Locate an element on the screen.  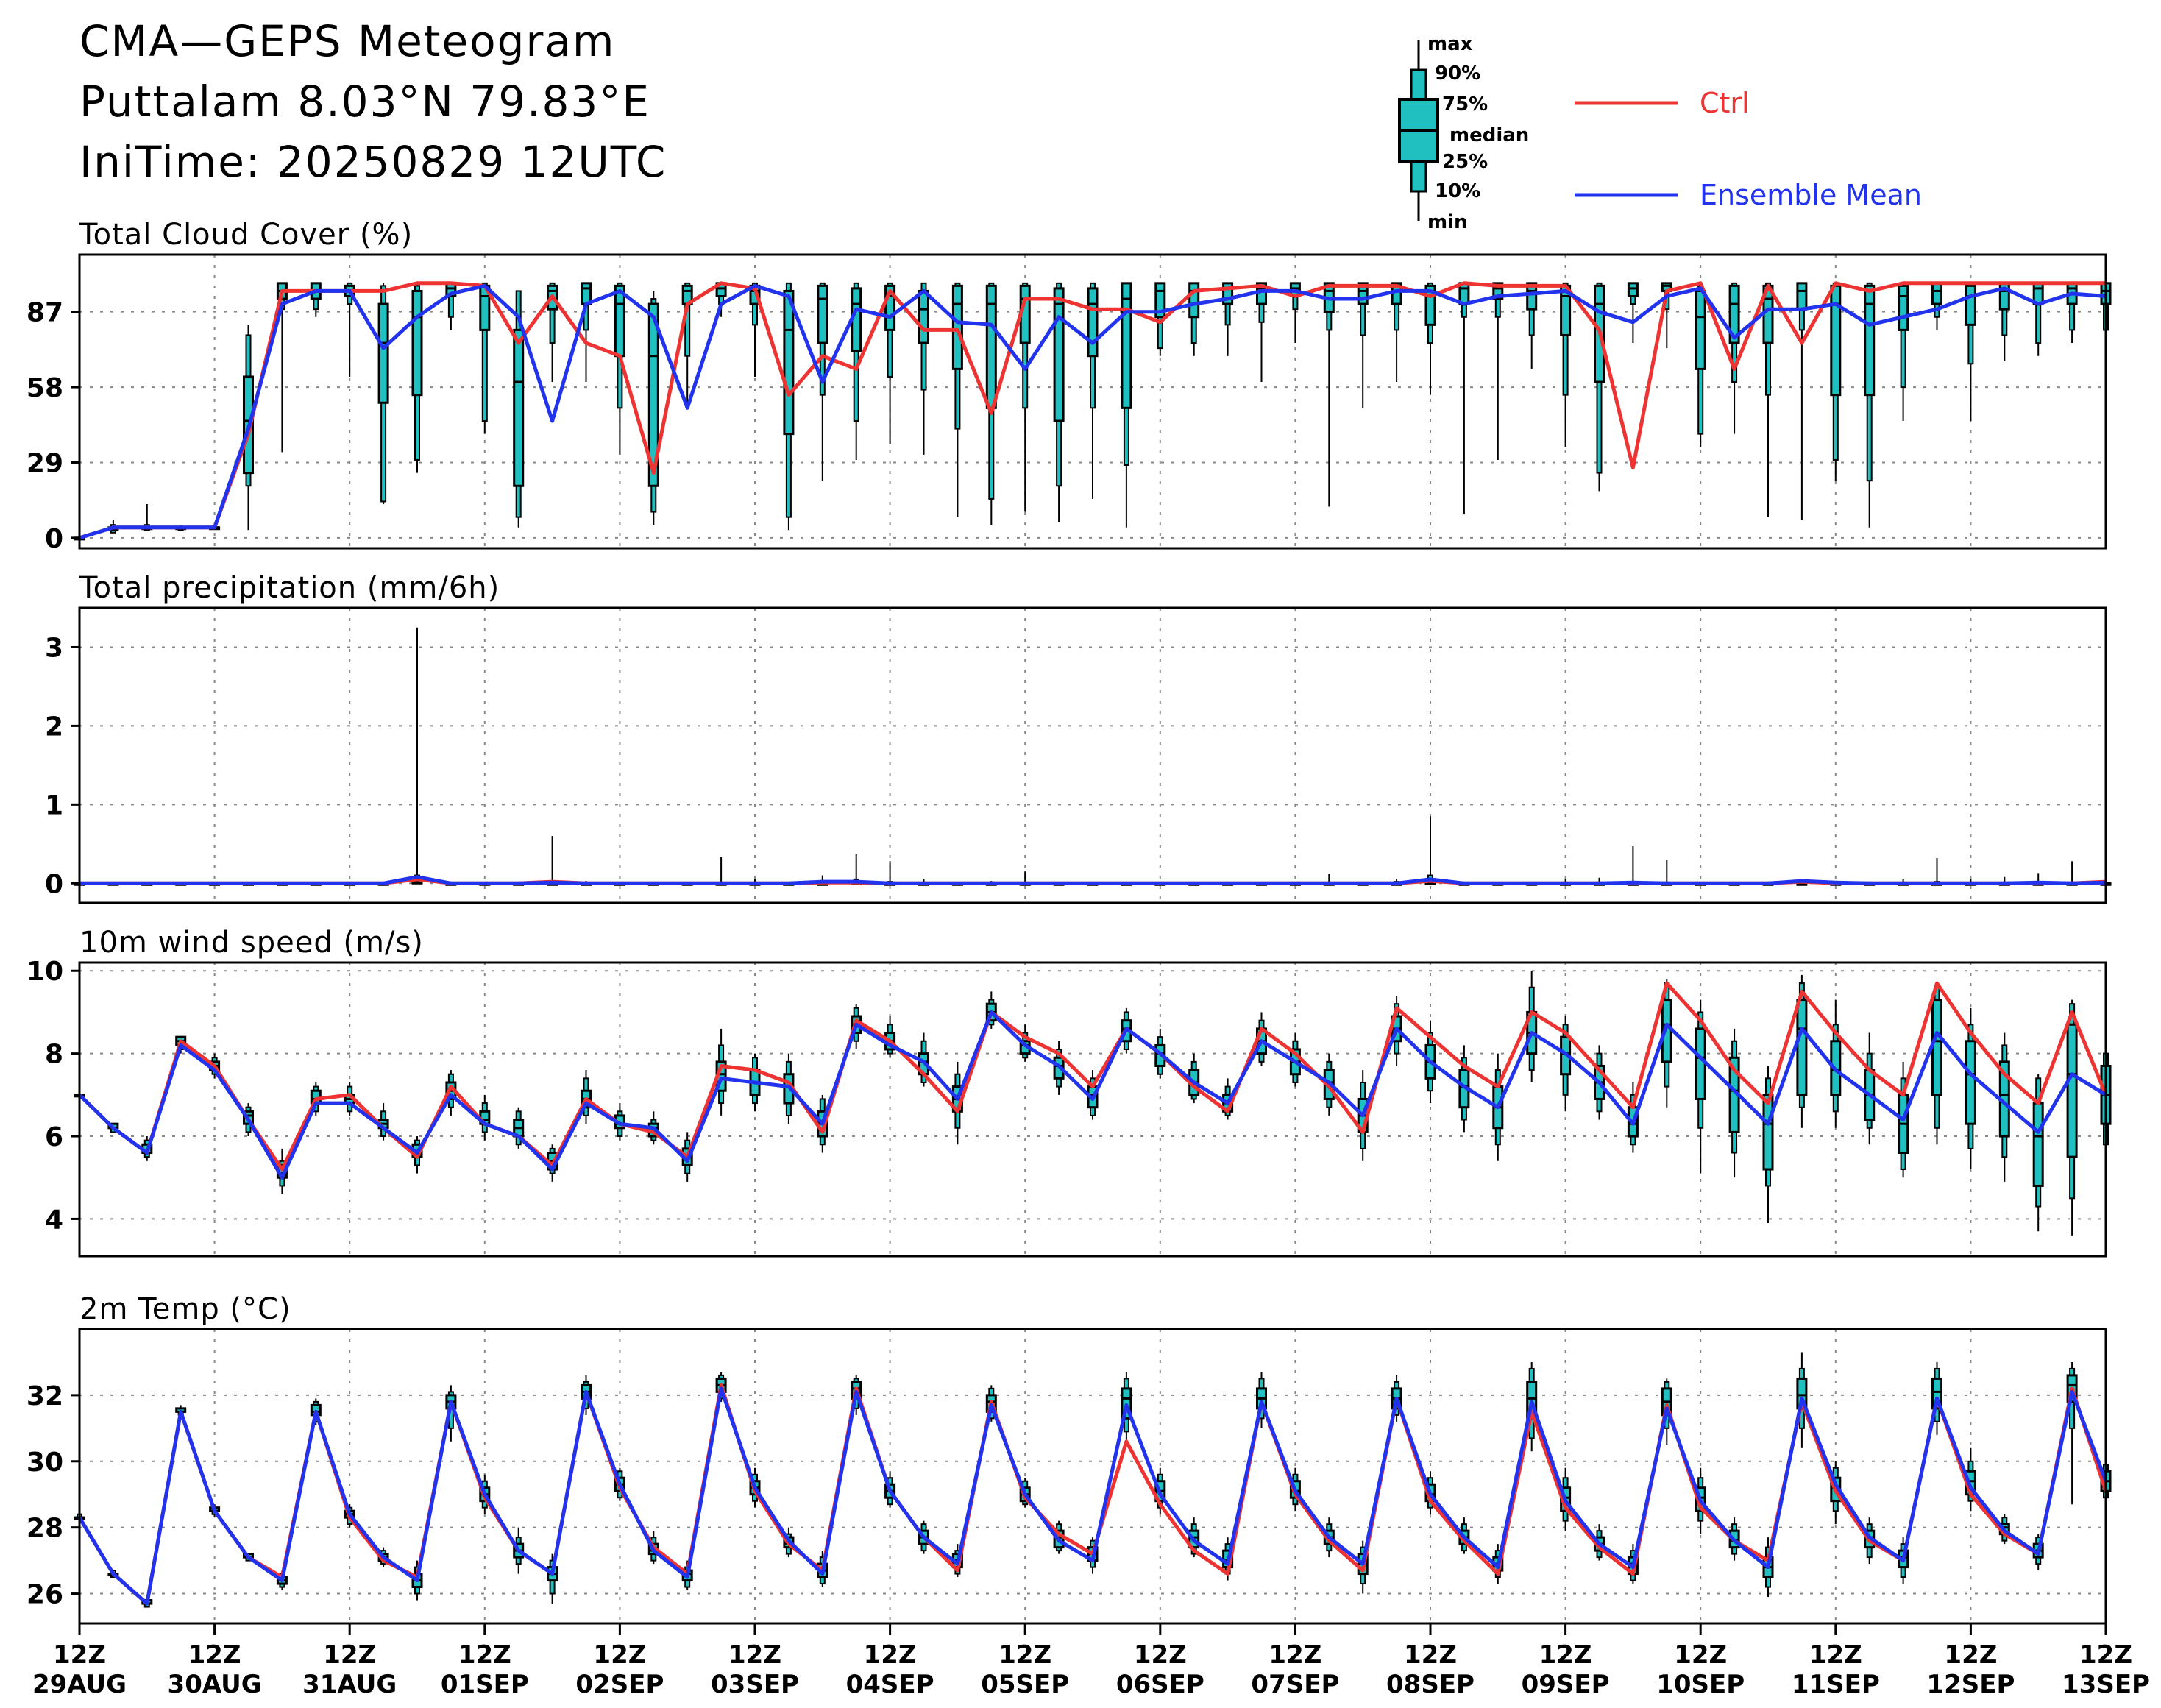
legend-min-label: min is located at coordinates (1447, 222).